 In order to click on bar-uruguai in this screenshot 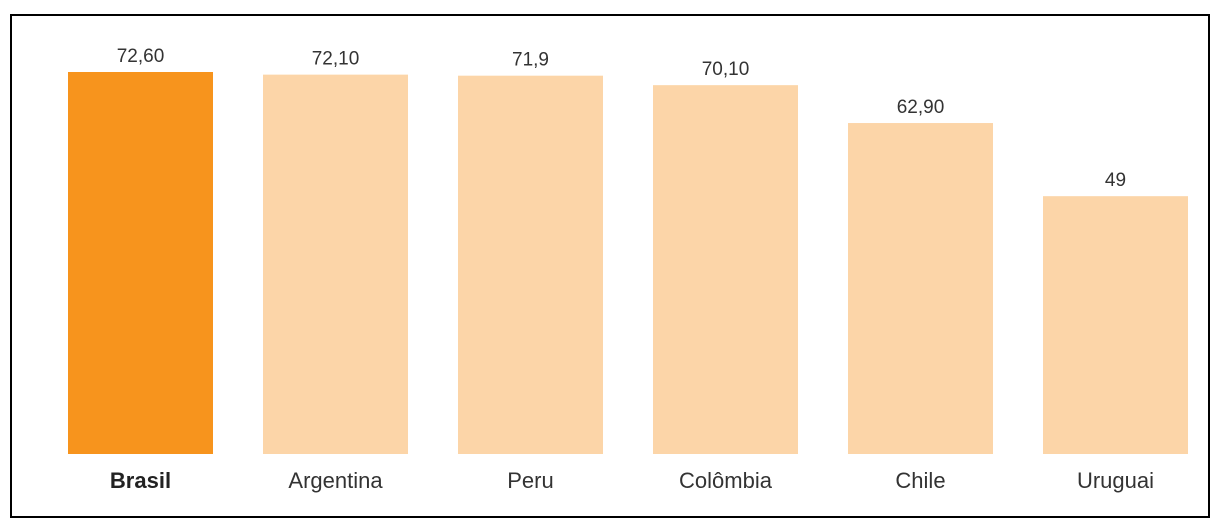, I will do `click(1115, 325)`.